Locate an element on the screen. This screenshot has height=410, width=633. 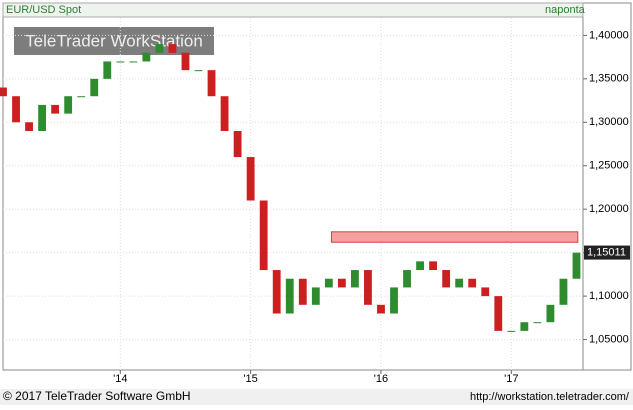
period-label: naponta is located at coordinates (565, 10).